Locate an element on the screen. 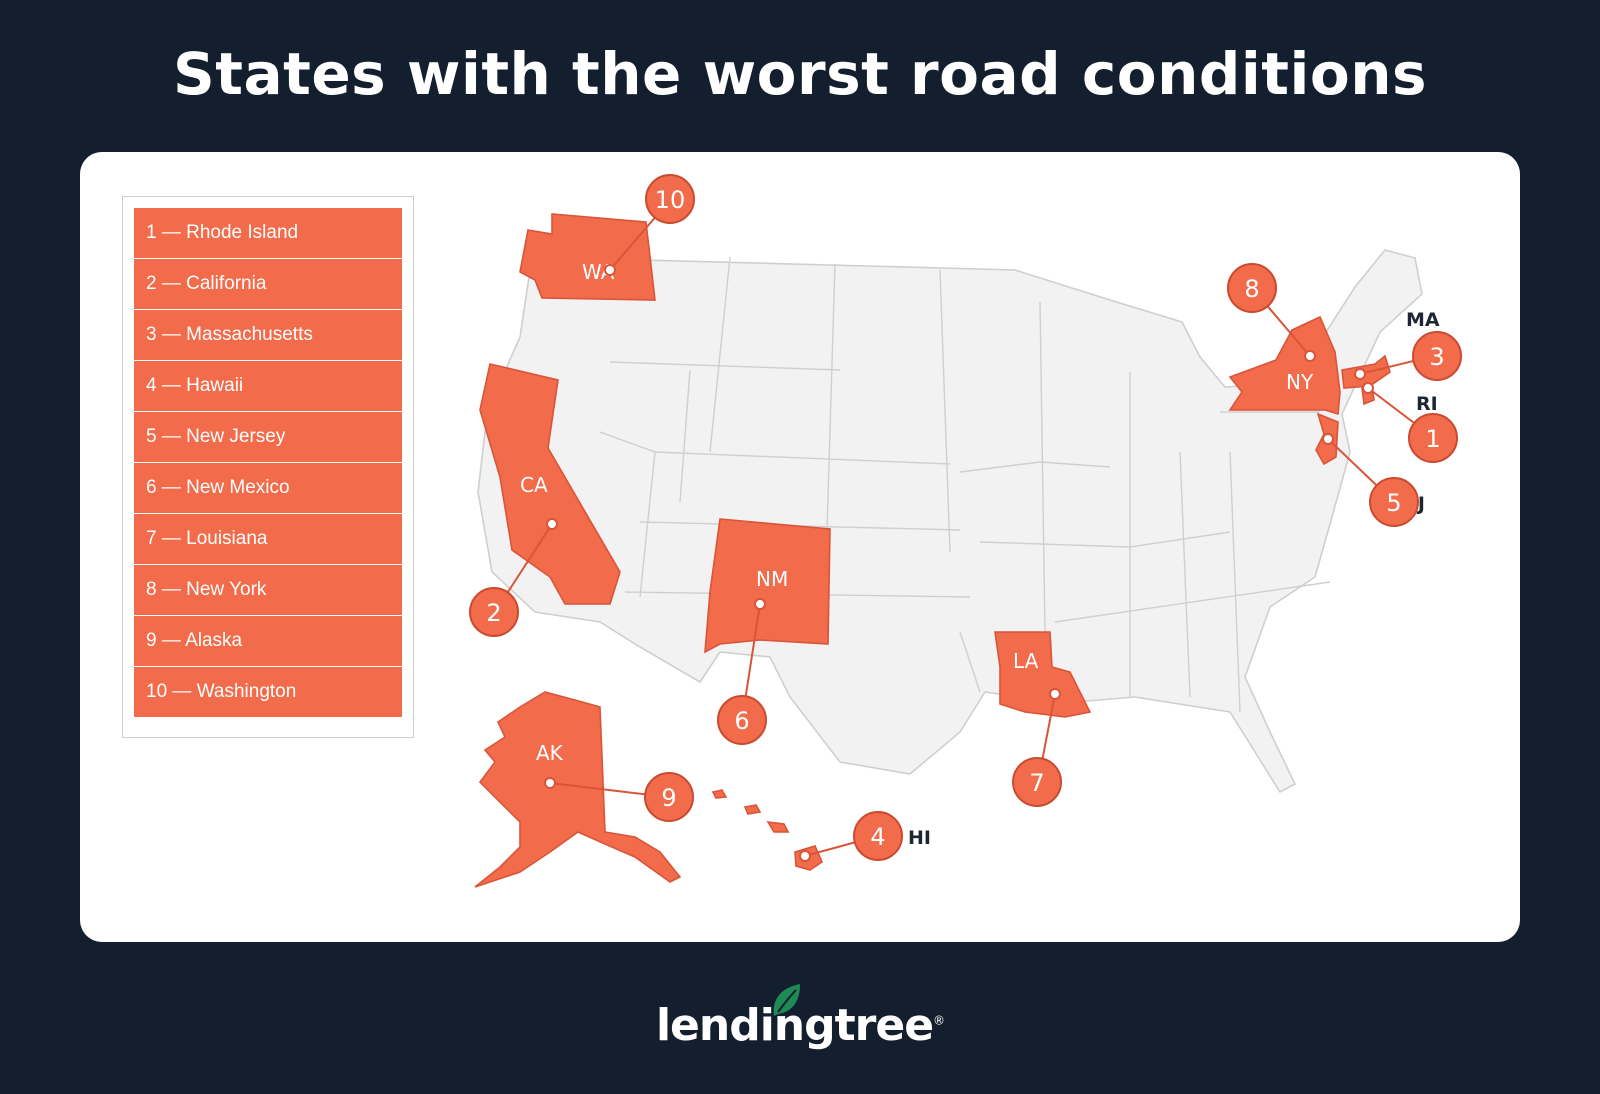 Image resolution: width=1600 pixels, height=1094 pixels. rank-la: 7 is located at coordinates (1036, 783).